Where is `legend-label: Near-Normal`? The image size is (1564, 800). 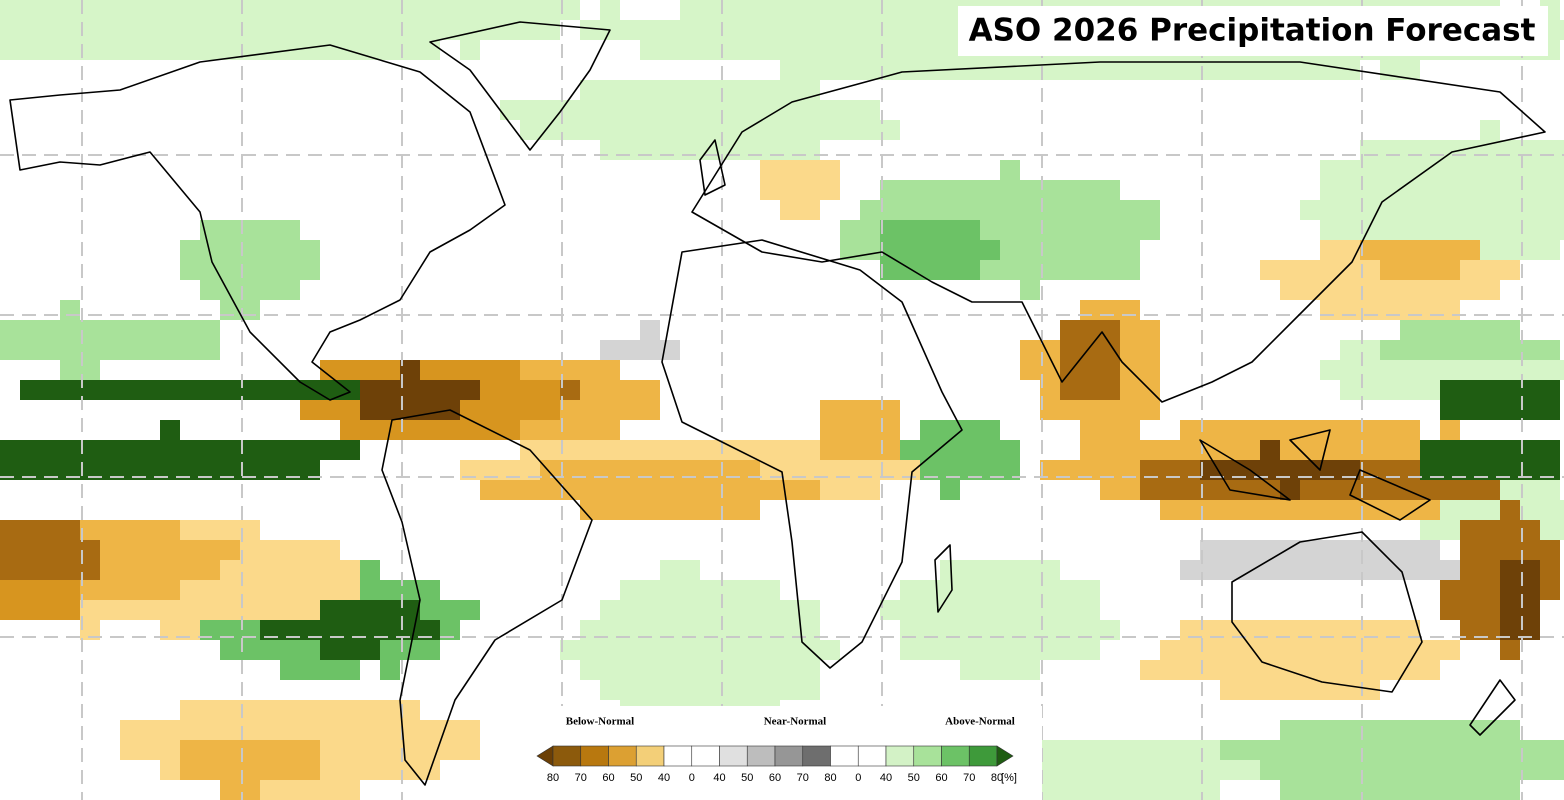
legend-label: Near-Normal is located at coordinates (795, 722).